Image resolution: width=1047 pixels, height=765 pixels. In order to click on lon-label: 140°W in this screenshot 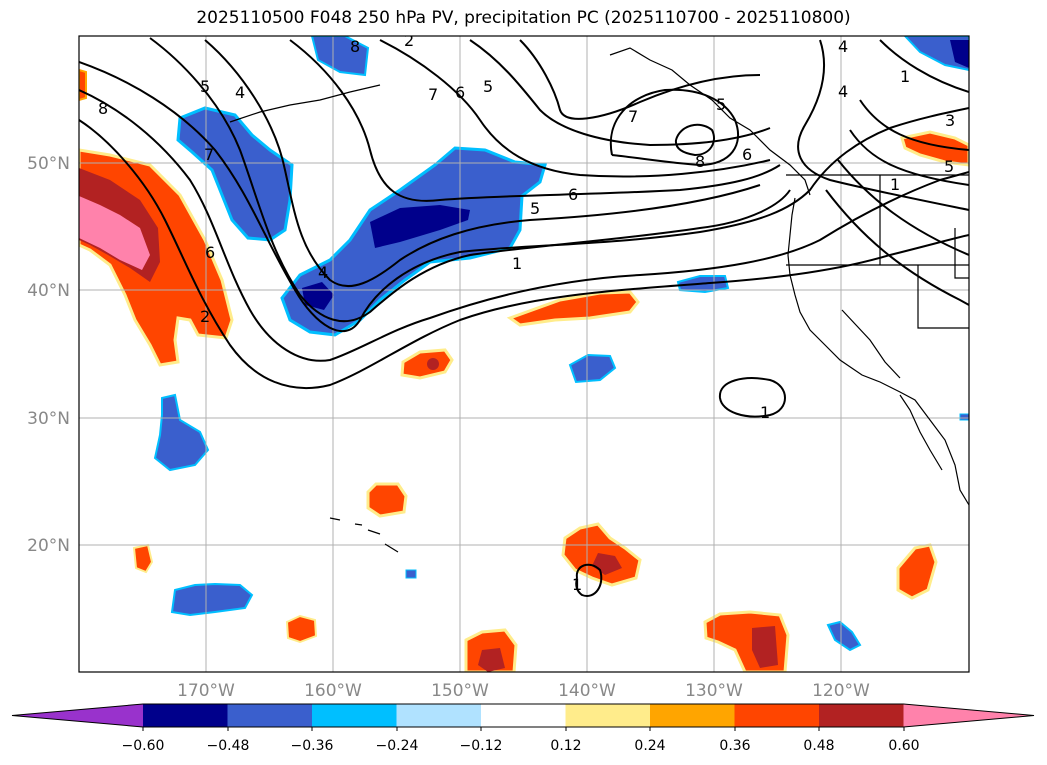, I will do `click(587, 691)`.